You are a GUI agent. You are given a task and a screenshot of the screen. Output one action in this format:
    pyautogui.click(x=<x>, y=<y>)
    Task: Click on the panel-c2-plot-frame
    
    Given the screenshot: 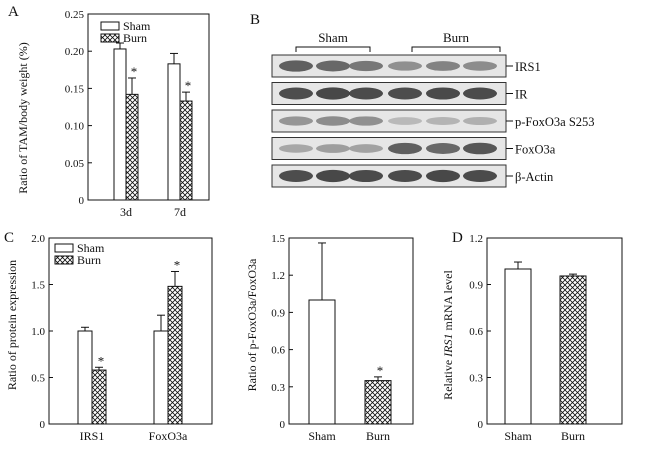 What is the action you would take?
    pyautogui.click(x=351, y=331)
    